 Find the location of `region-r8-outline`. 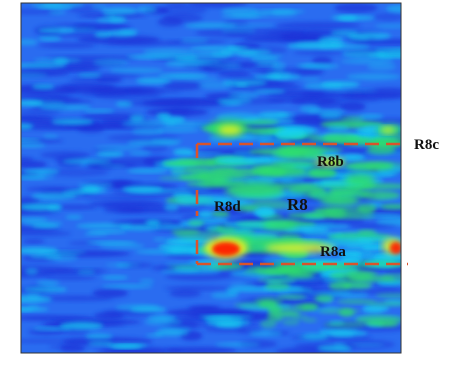

region-r8-outline is located at coordinates (301, 204).